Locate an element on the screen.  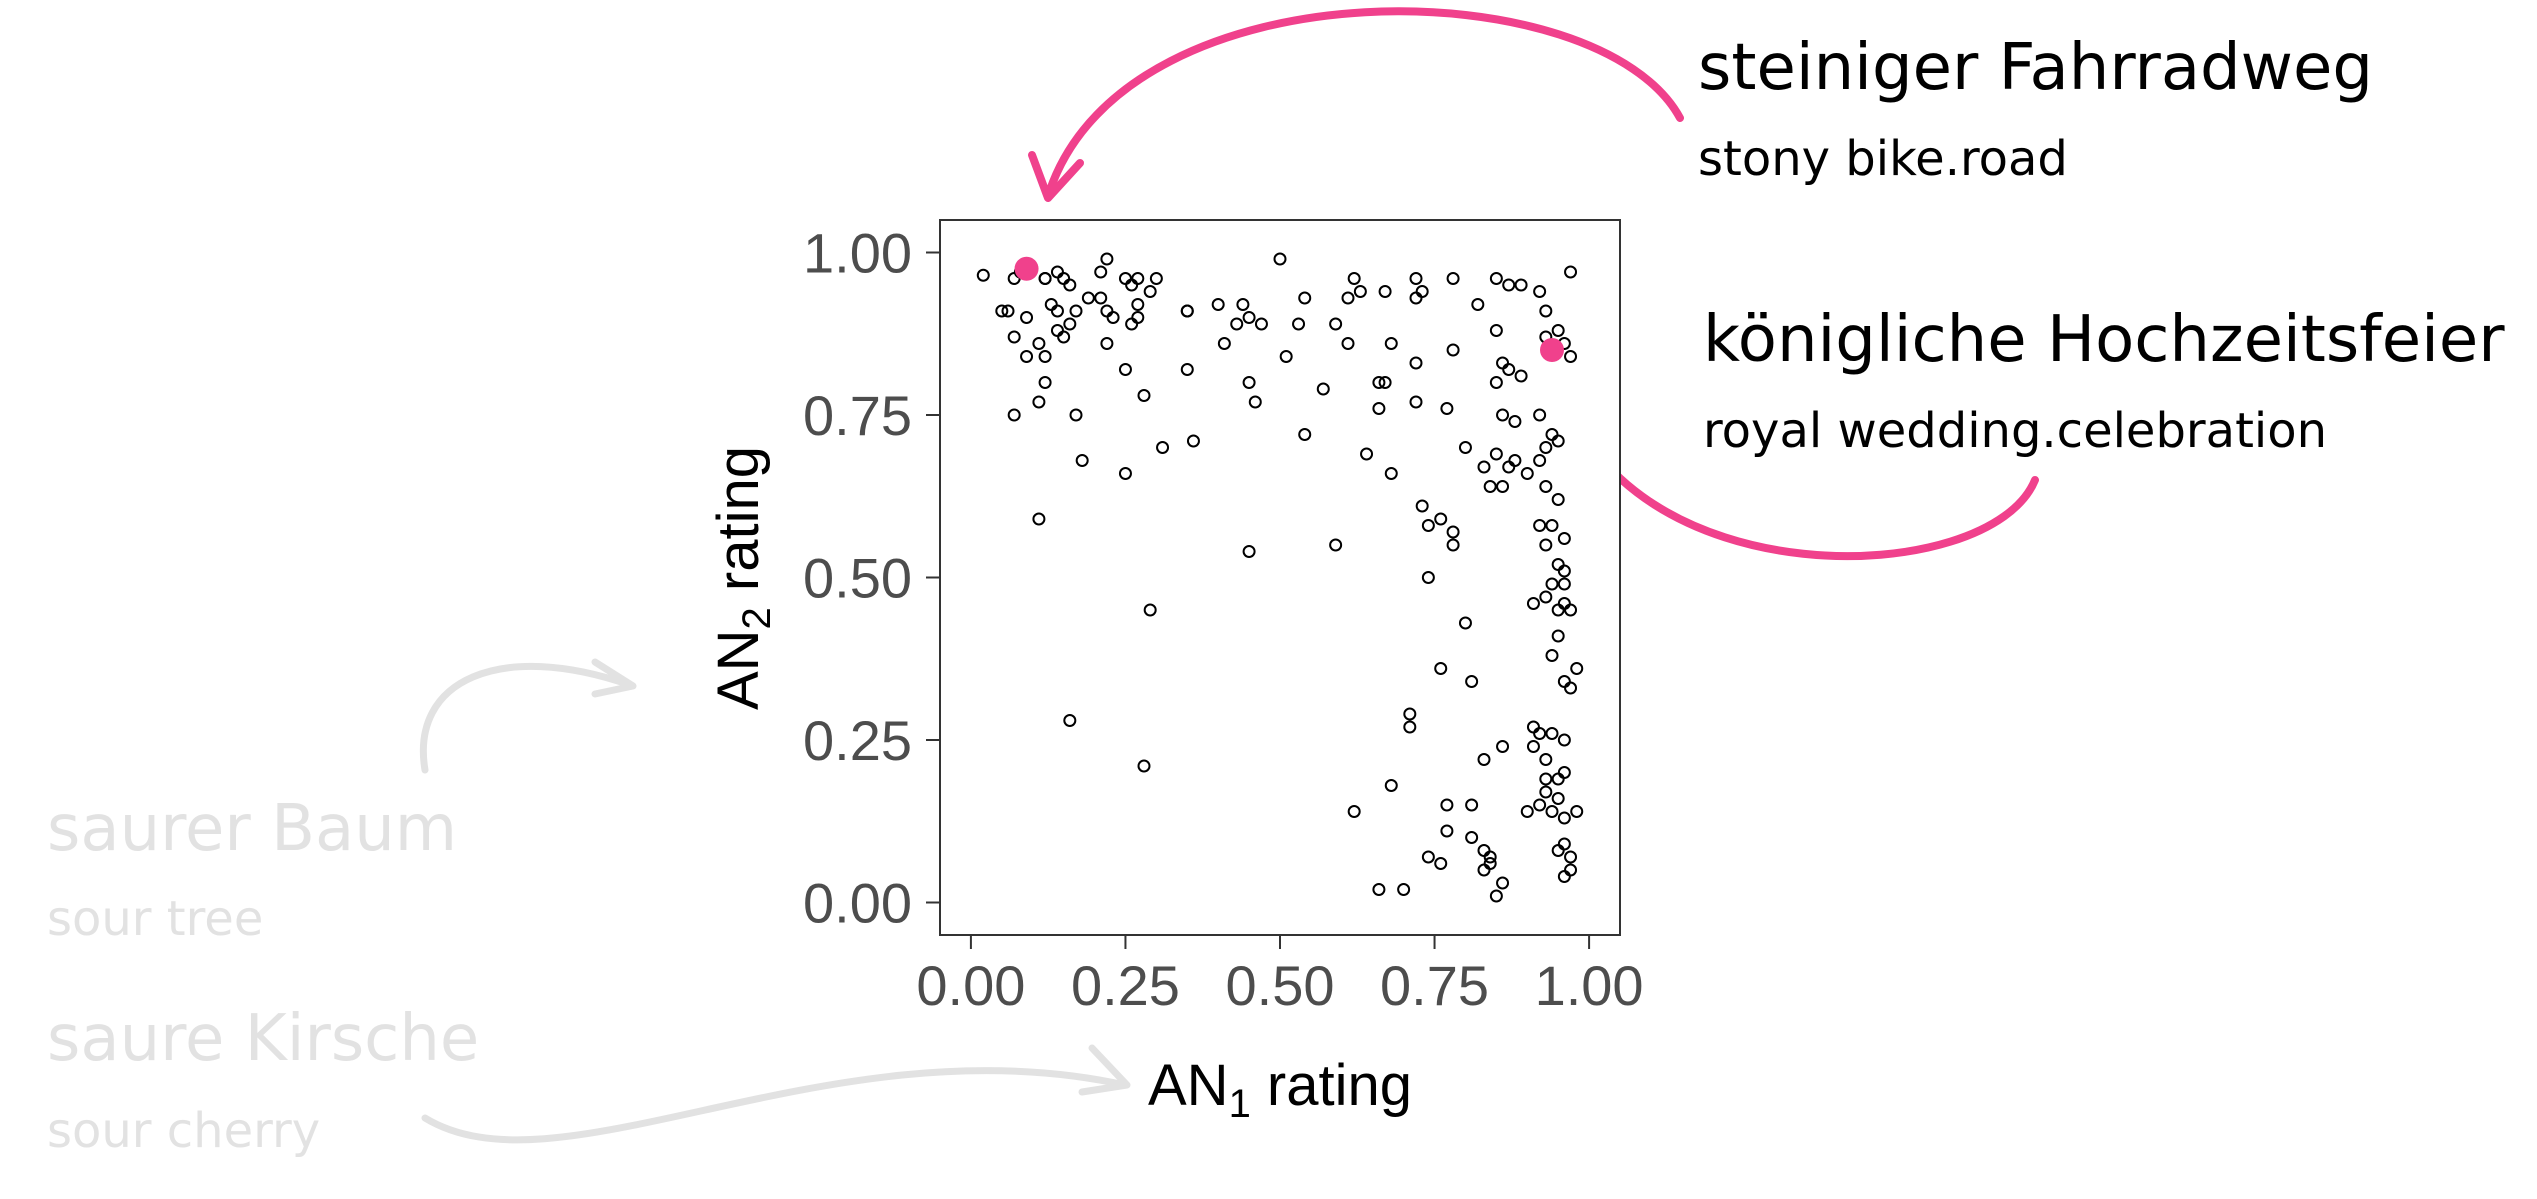
x-tick-label: 0.00 is located at coordinates (970, 985).